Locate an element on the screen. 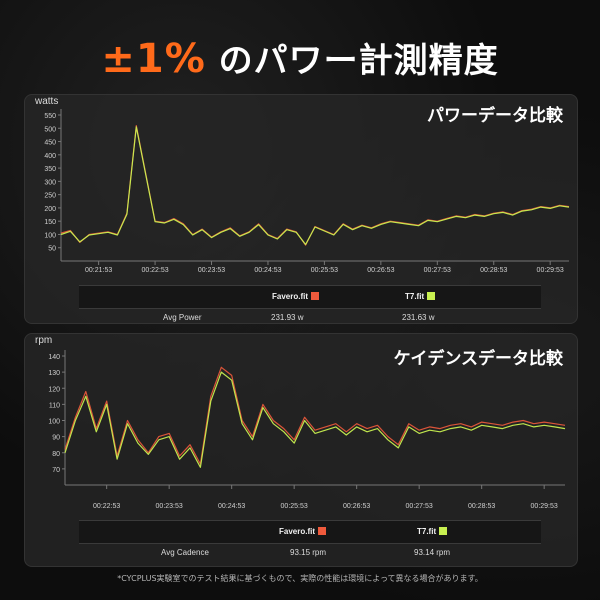  y-tick-label: 150 is located at coordinates (50, 222).